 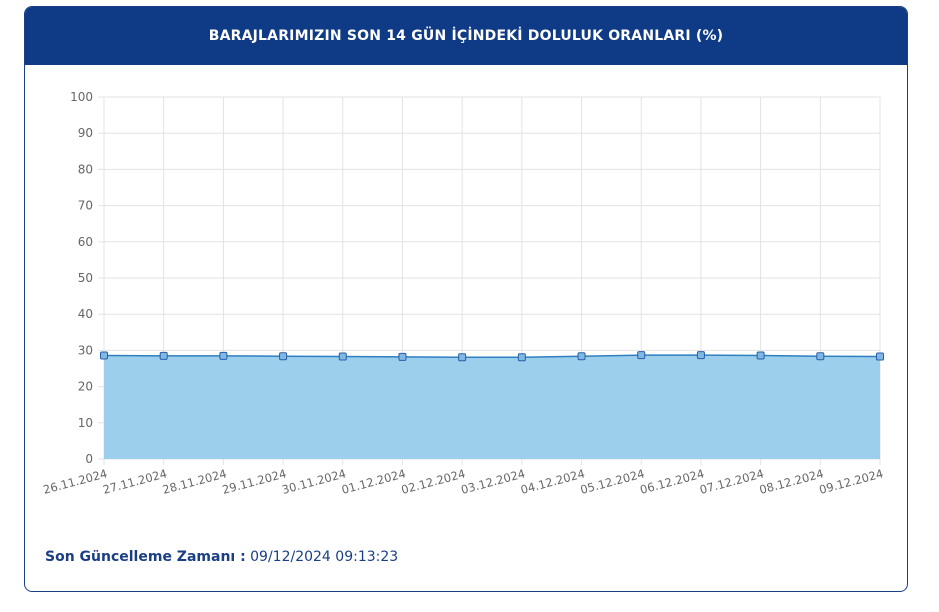 What do you see at coordinates (851, 481) in the screenshot?
I see `x-tick-label: 09.12.2024` at bounding box center [851, 481].